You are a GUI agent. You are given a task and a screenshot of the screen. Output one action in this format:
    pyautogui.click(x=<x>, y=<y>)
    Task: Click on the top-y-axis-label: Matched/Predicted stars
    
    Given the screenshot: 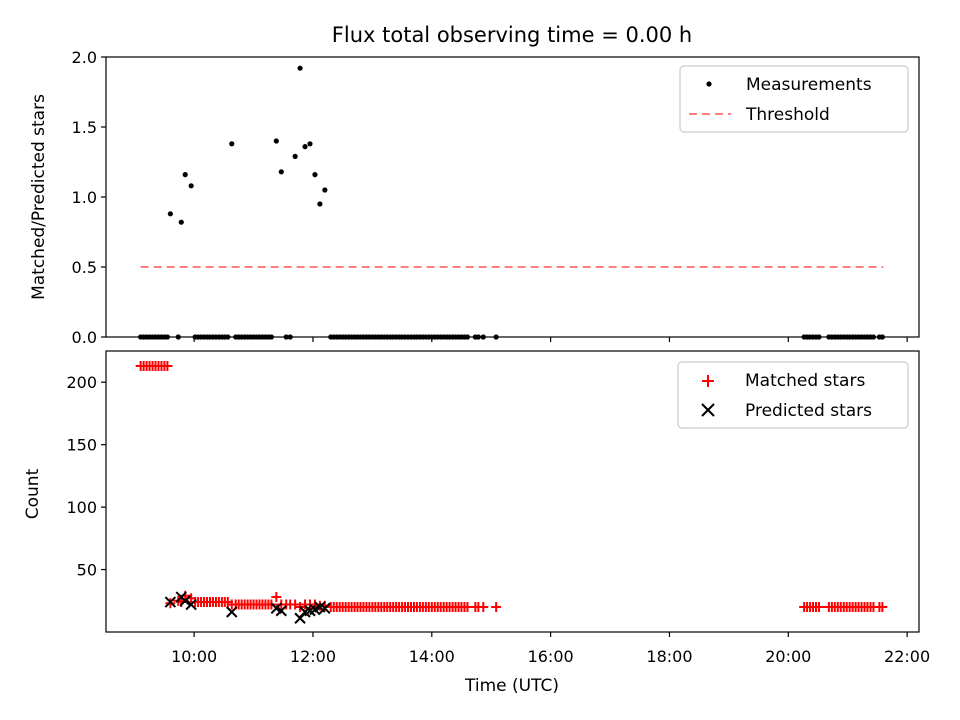 What is the action you would take?
    pyautogui.click(x=39, y=197)
    